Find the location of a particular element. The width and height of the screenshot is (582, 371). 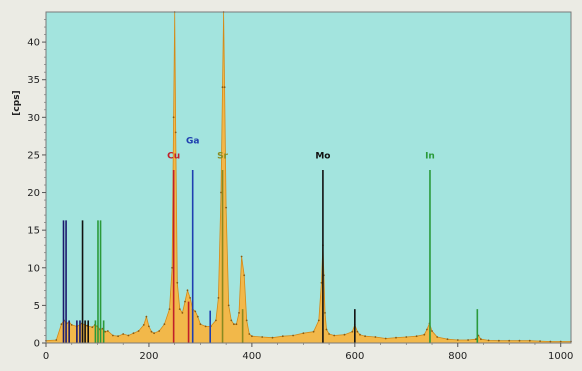

x-tick-label: 0 is located at coordinates (46, 356).